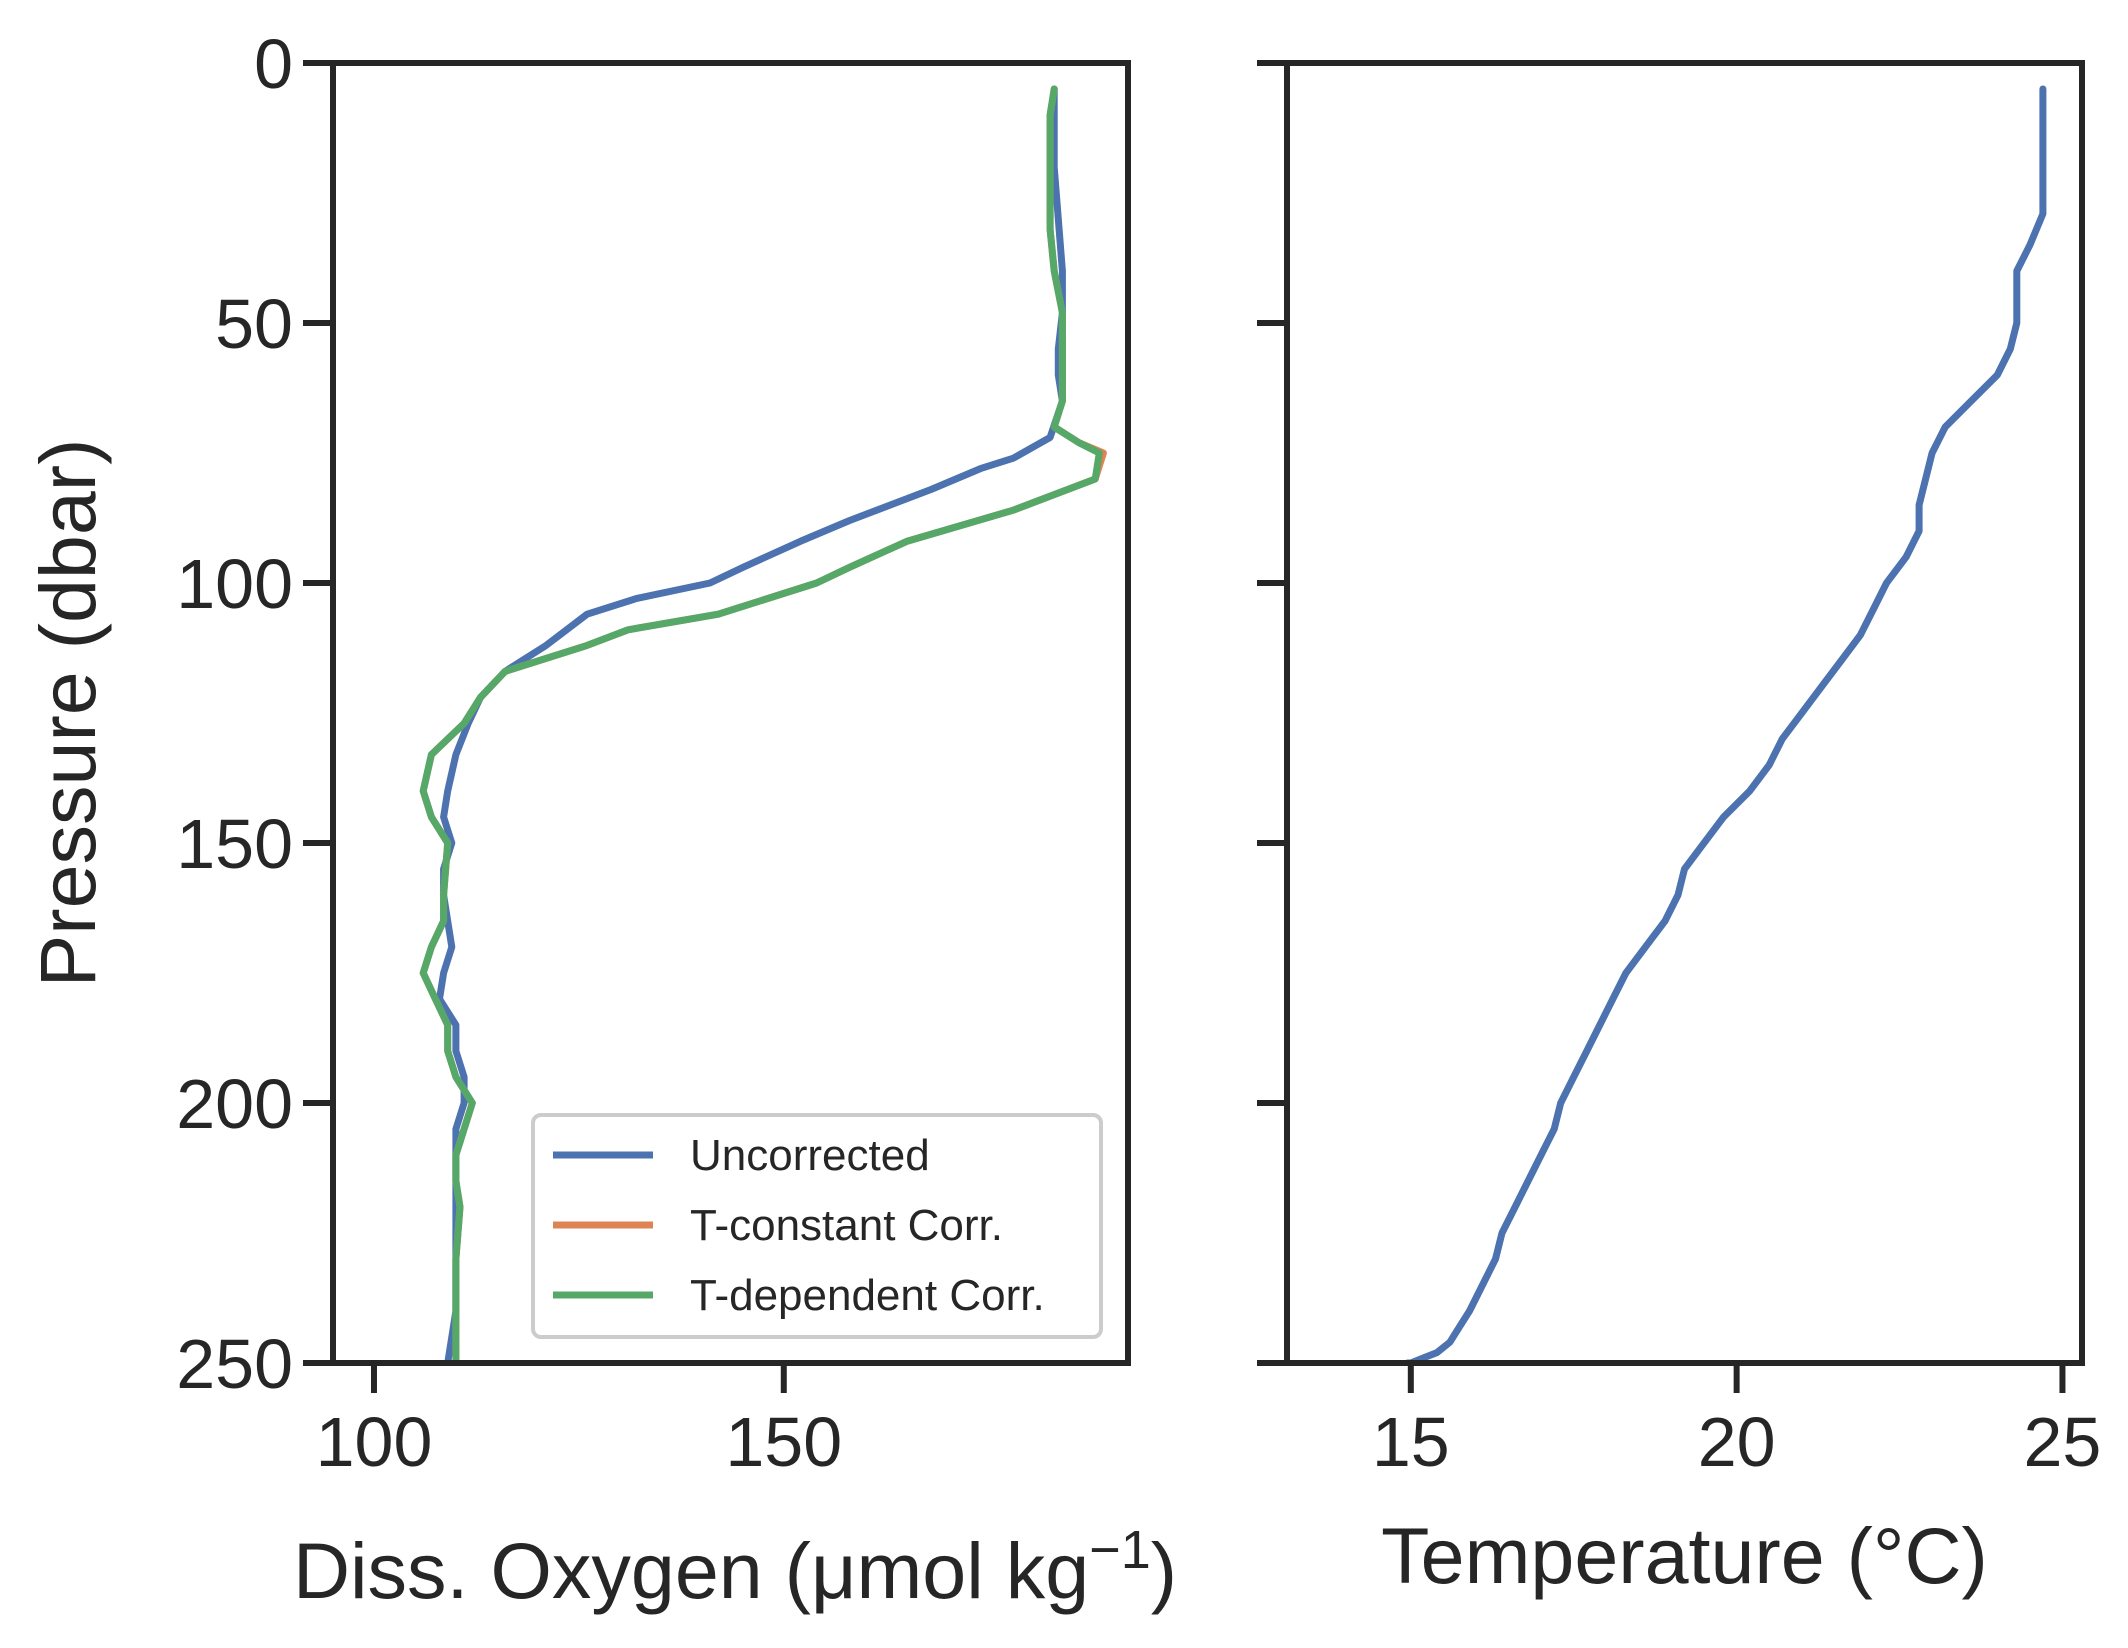  What do you see at coordinates (67, 713) in the screenshot?
I see `pressure-axis-title: Pressure (dbar)` at bounding box center [67, 713].